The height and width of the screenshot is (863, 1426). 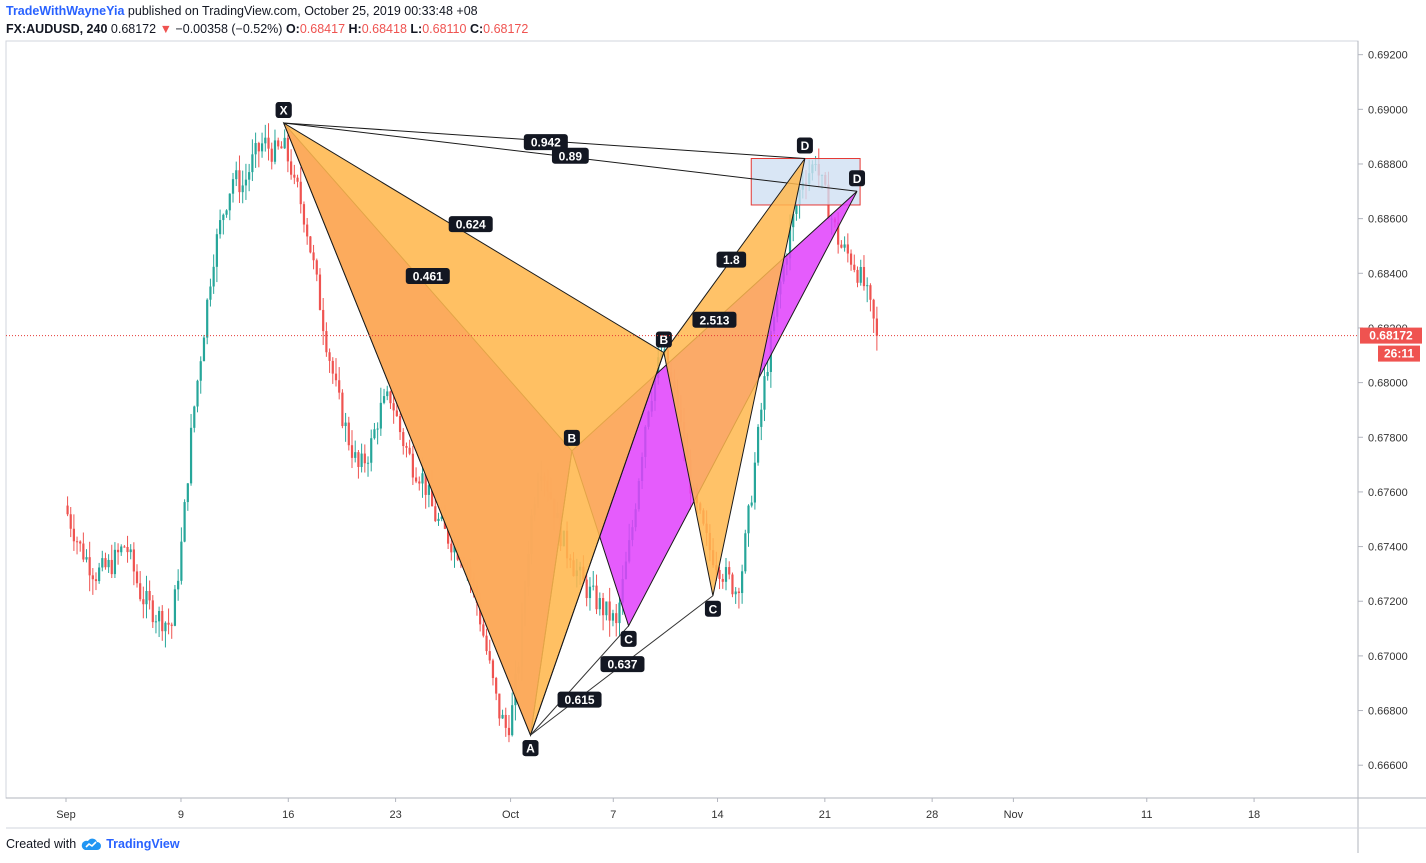 I want to click on point-label-c: C, so click(x=628, y=639).